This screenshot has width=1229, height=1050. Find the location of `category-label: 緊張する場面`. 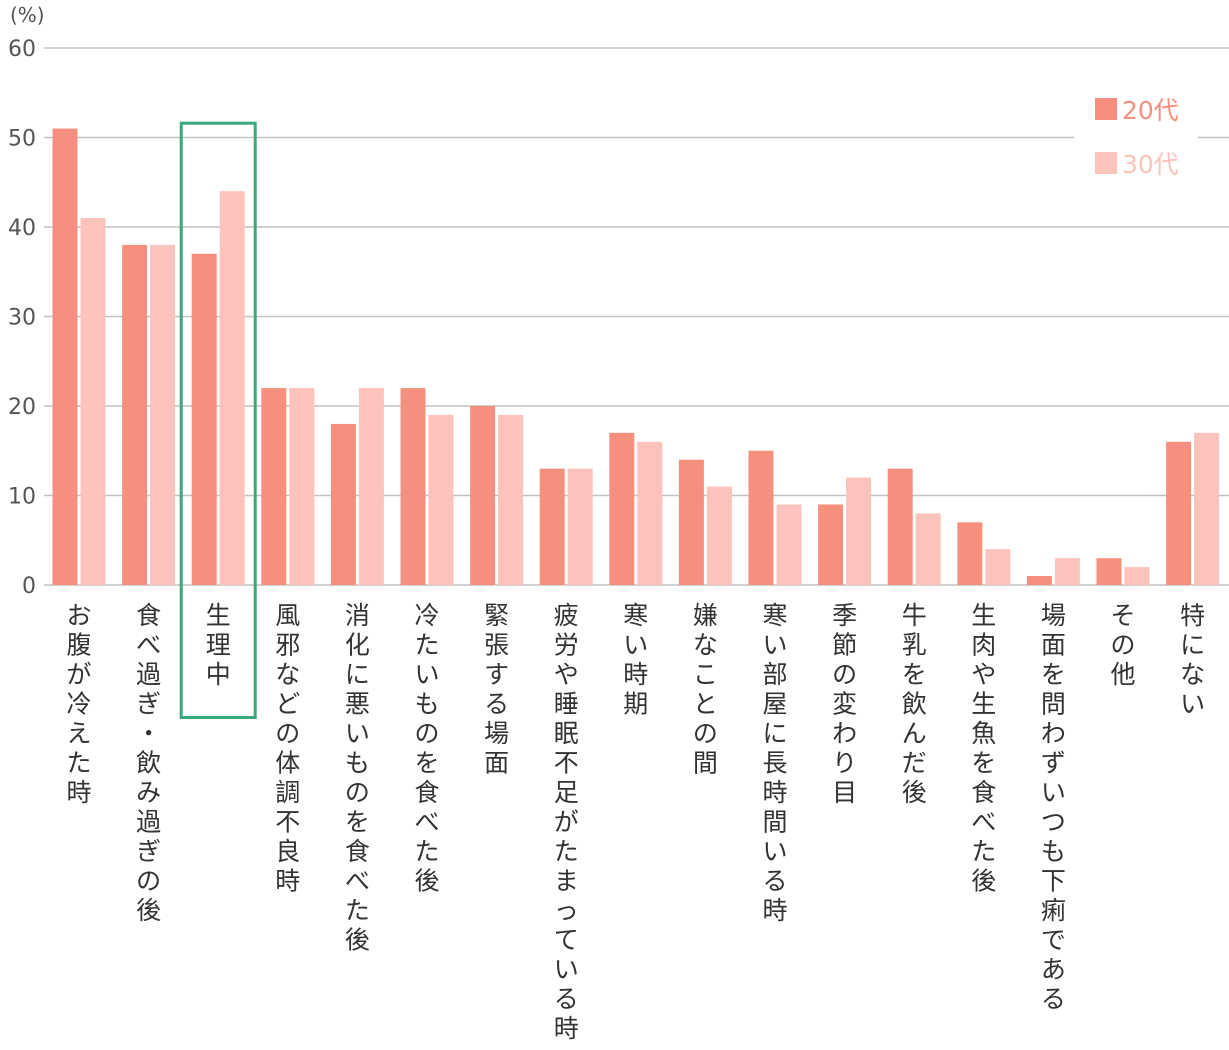

category-label: 緊張する場面 is located at coordinates (496, 689).